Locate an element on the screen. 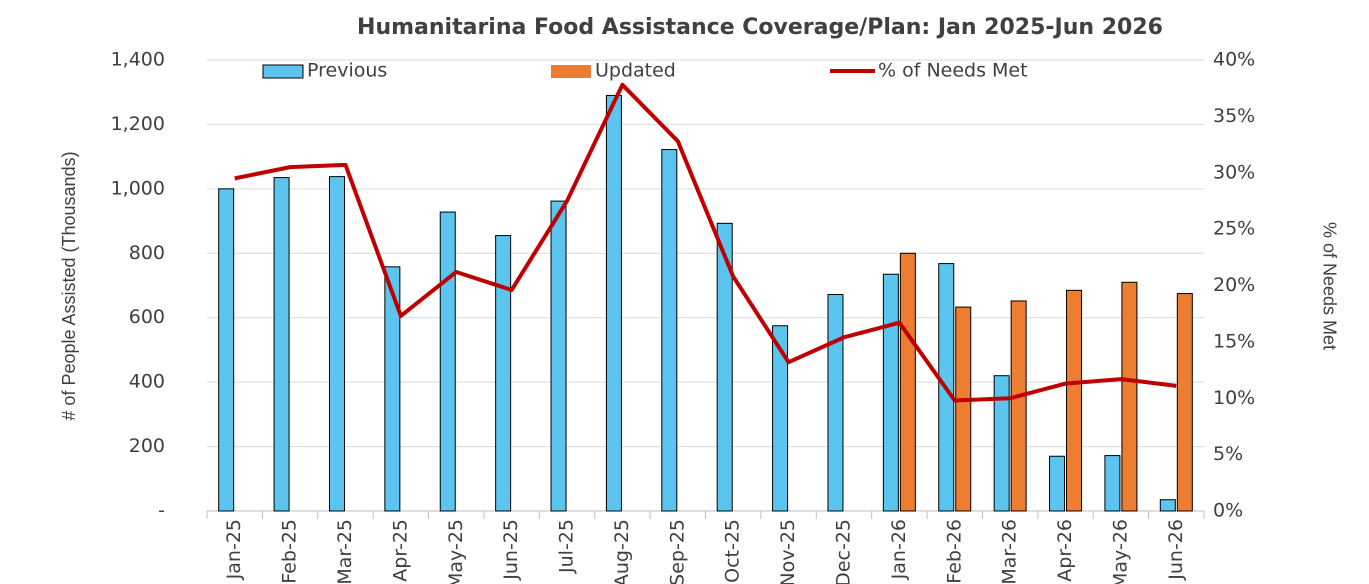  y2-tick-label: 30% is located at coordinates (1234, 172).